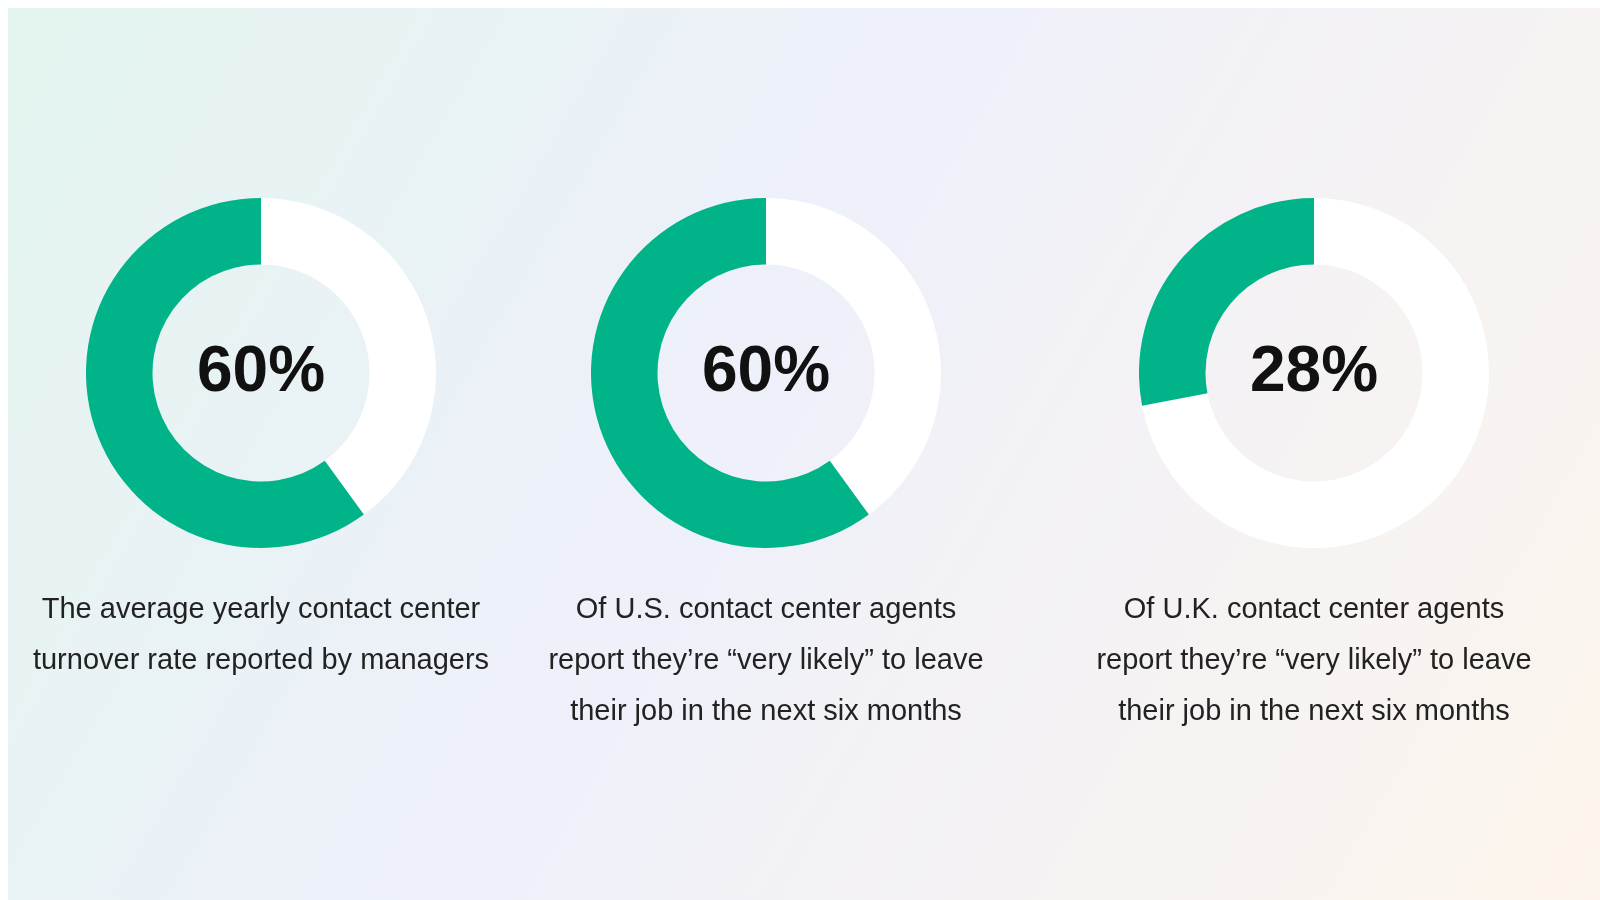 The height and width of the screenshot is (900, 1600). What do you see at coordinates (766, 659) in the screenshot?
I see `text: Of U.S. contact center agents report they’re “very likely” to leave their job in the next six months` at bounding box center [766, 659].